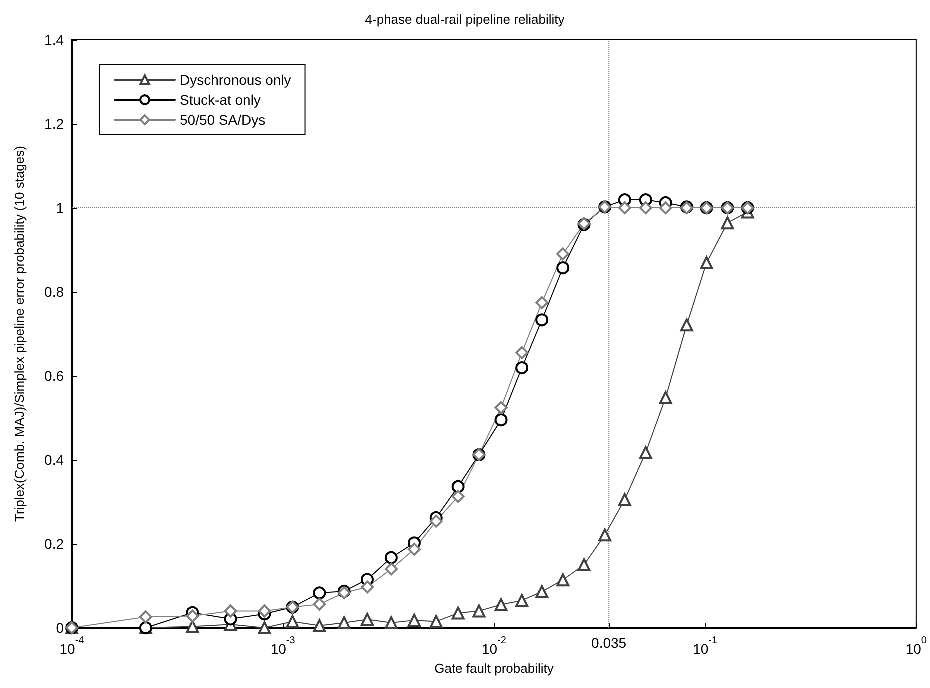 This screenshot has width=930, height=688. I want to click on y-tick-label: 1.2, so click(54, 124).